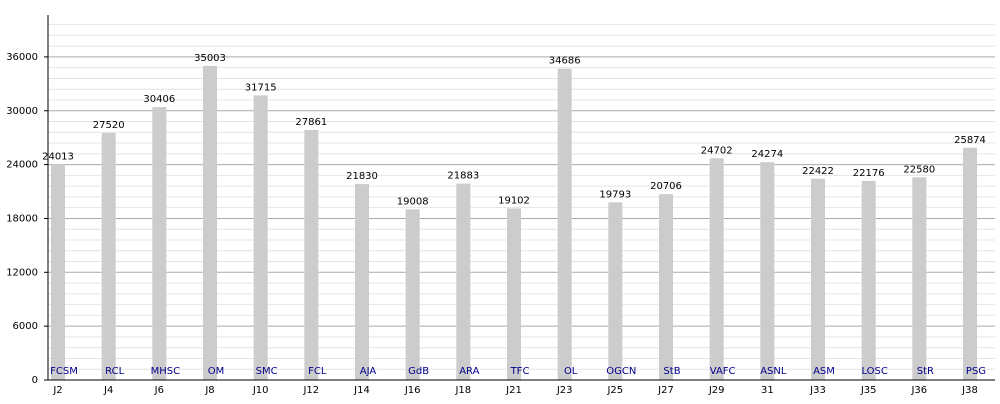 This screenshot has width=1000, height=404. Describe the element at coordinates (267, 371) in the screenshot. I see `opponent-label: SMC` at that location.